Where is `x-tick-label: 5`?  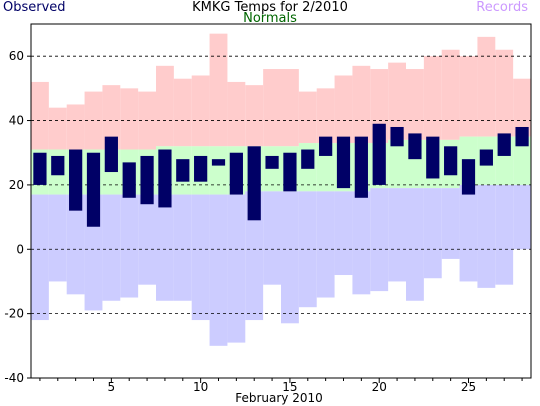 x-tick-label: 5 is located at coordinates (112, 387).